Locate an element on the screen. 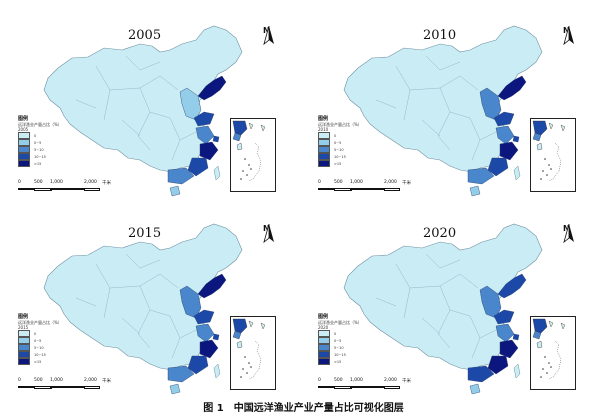 The height and width of the screenshot is (418, 607). map-legend: 图例 远洋渔业产量占比（%） 2015 0 0~5 5~10 10~15 >15 is located at coordinates (49, 339).